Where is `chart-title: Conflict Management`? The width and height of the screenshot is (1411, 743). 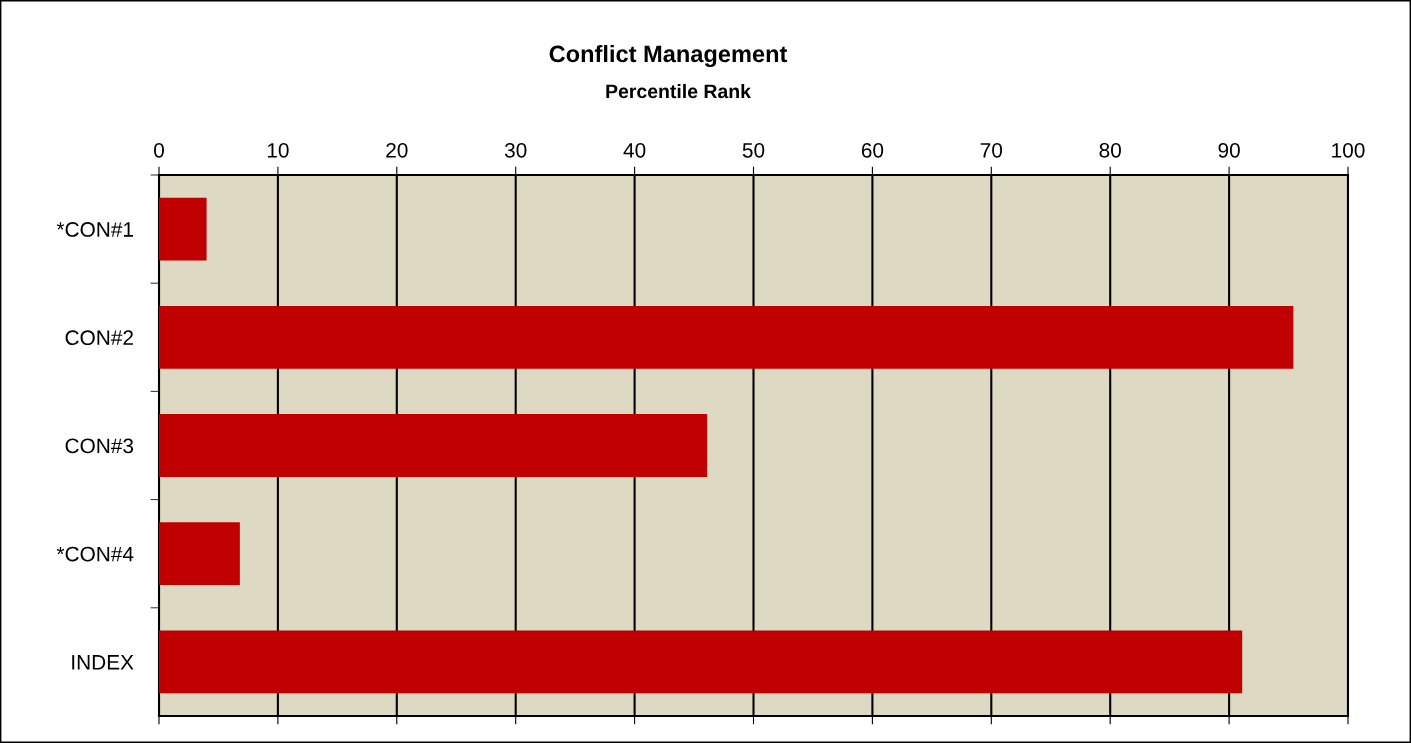
chart-title: Conflict Management is located at coordinates (668, 56).